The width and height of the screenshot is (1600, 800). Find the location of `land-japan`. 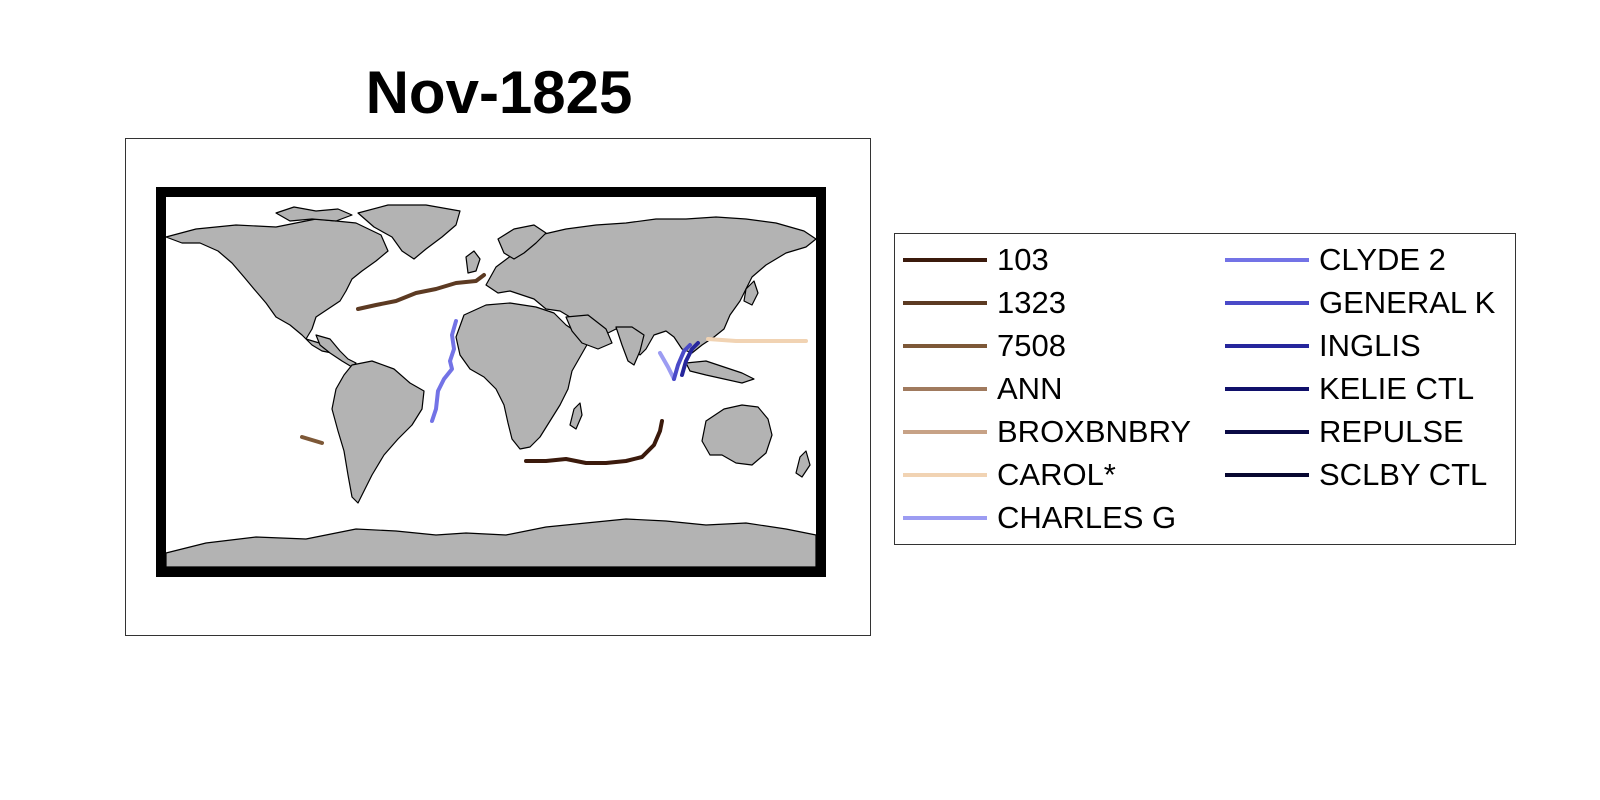

land-japan is located at coordinates (751, 293).